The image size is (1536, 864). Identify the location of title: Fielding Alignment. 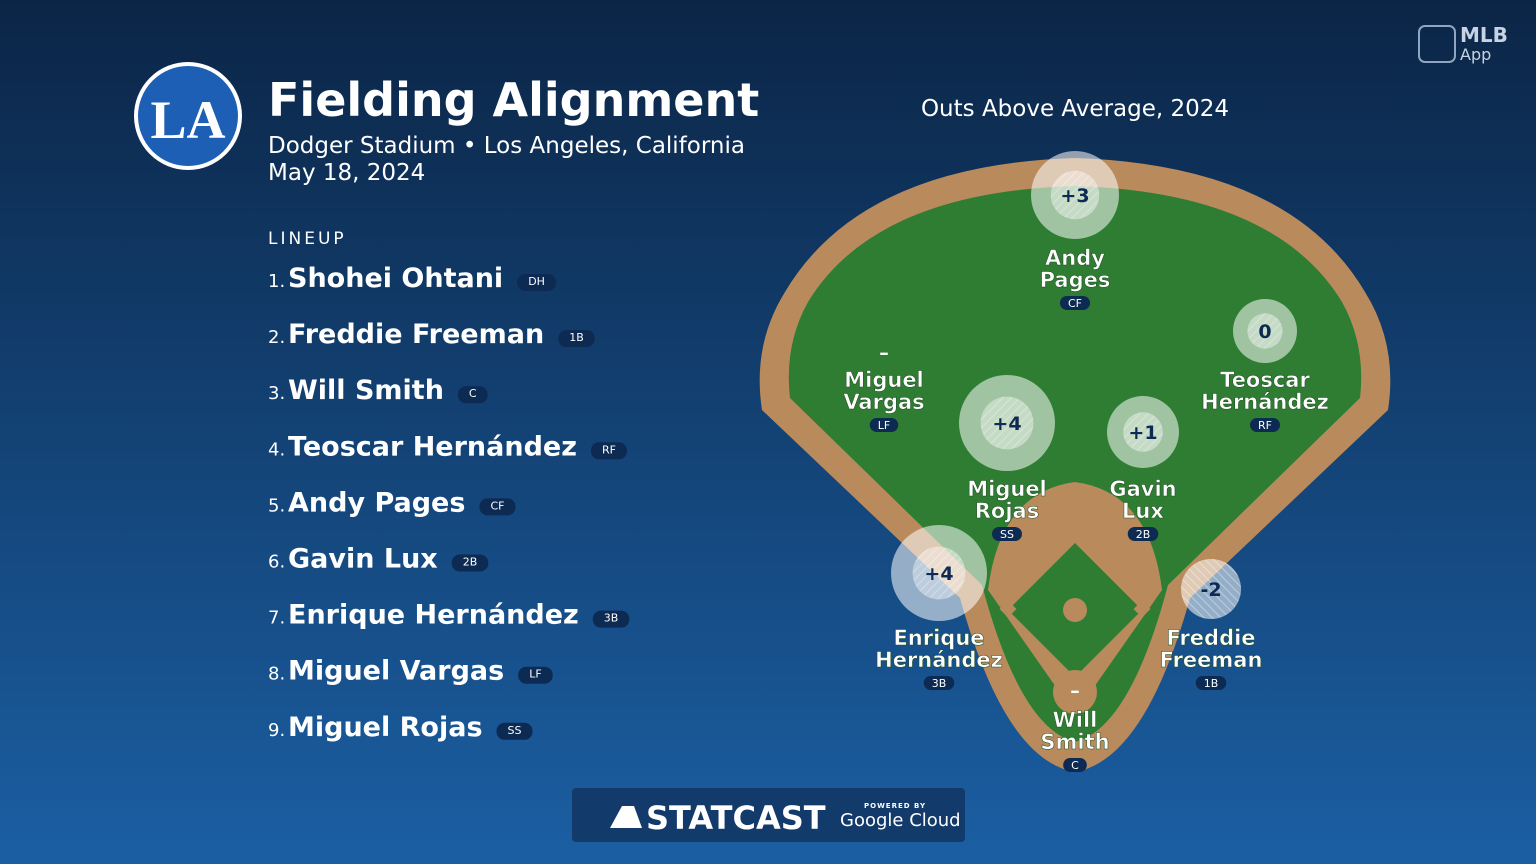
(513, 100).